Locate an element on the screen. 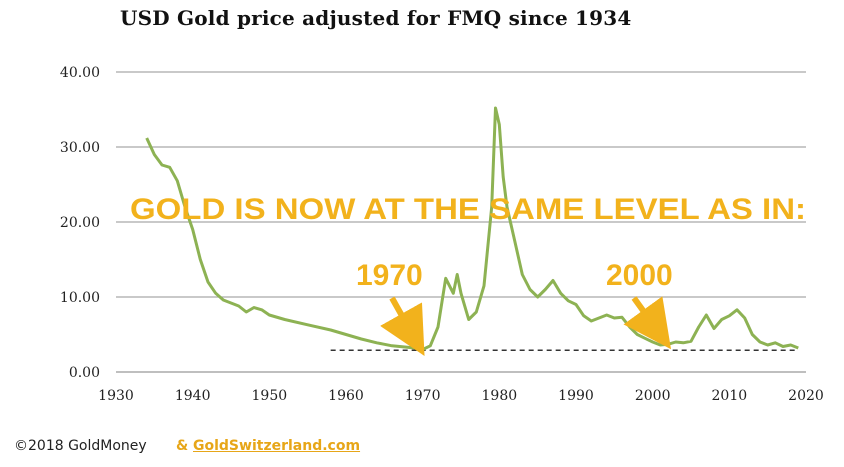  annotation-1970-label: 1970 is located at coordinates (389, 275).